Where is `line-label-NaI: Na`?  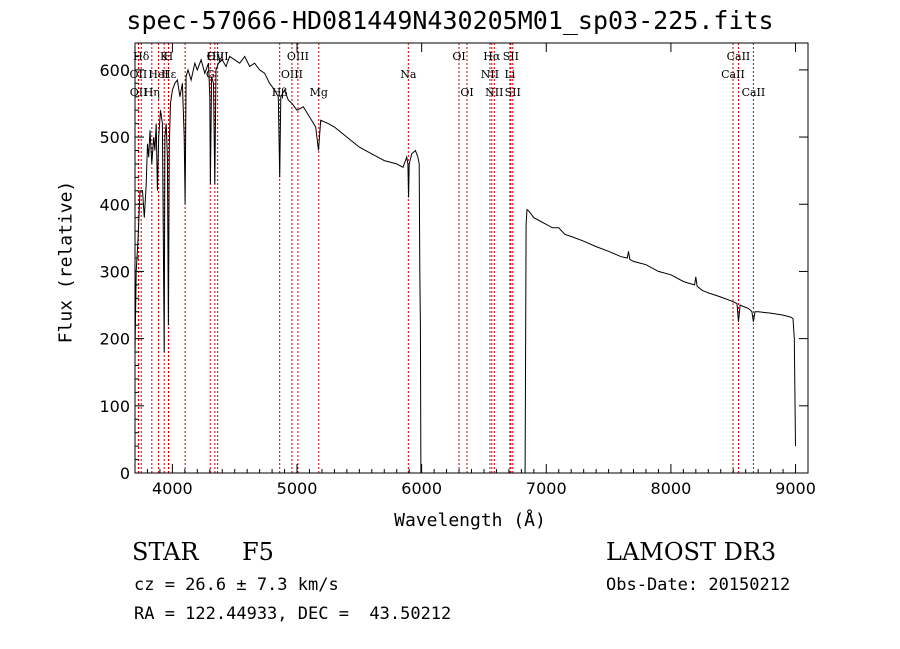
line-label-NaI: Na is located at coordinates (408, 74).